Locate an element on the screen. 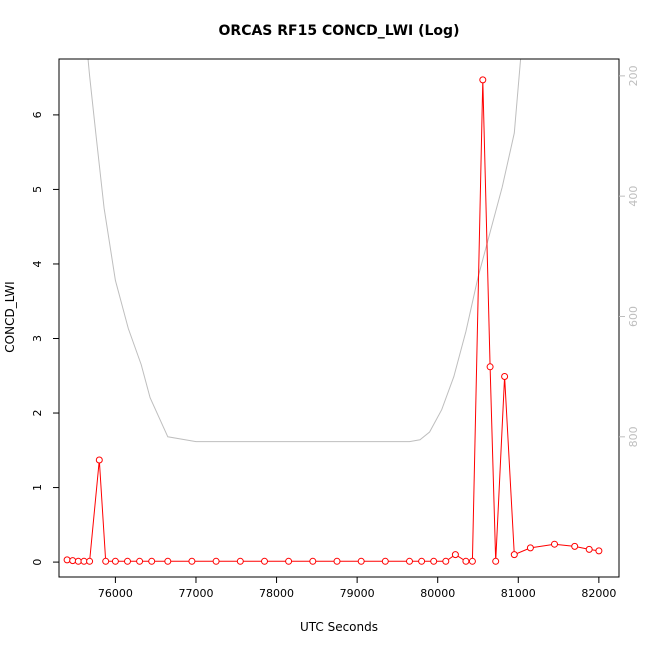 The height and width of the screenshot is (650, 650). y-tick-label: 5 is located at coordinates (37, 189).